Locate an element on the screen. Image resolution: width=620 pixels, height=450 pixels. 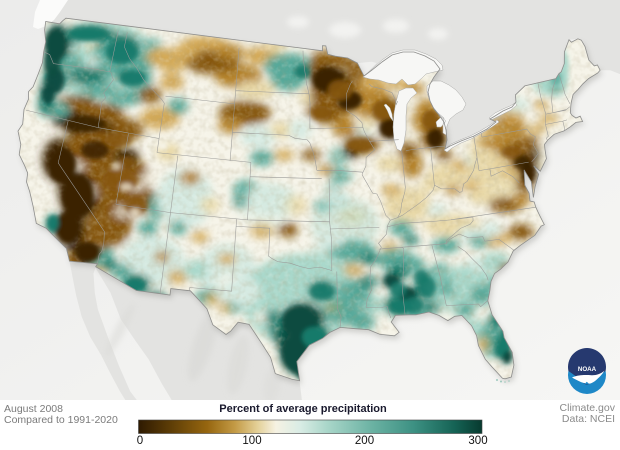
svg-text: August 2008 is located at coordinates (33, 409).